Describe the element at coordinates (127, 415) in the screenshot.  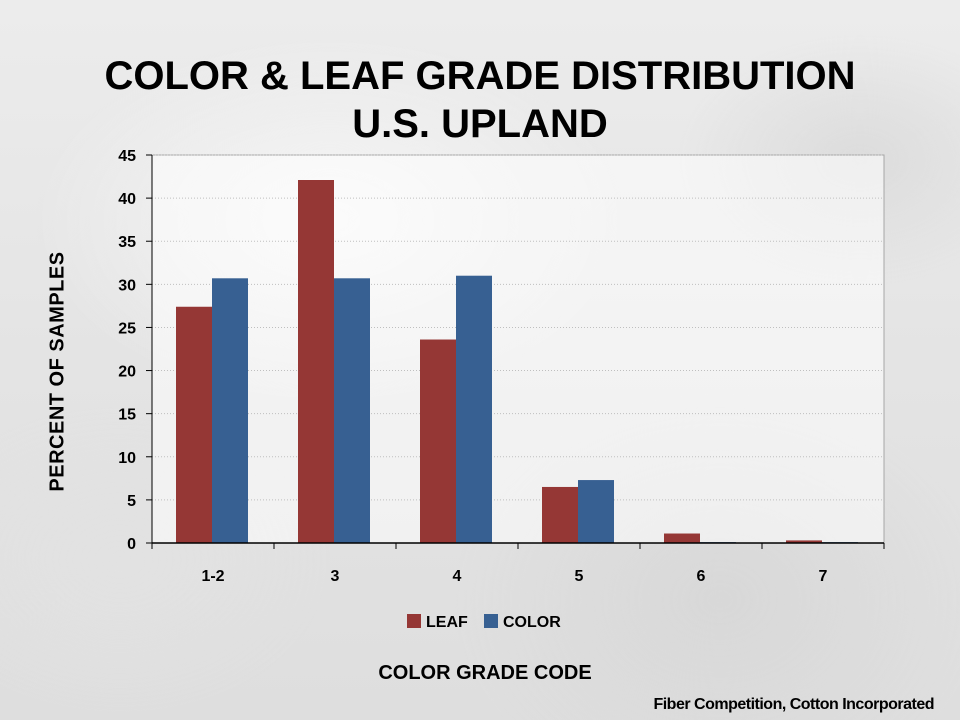
I see `y-tick-label: 15` at that location.